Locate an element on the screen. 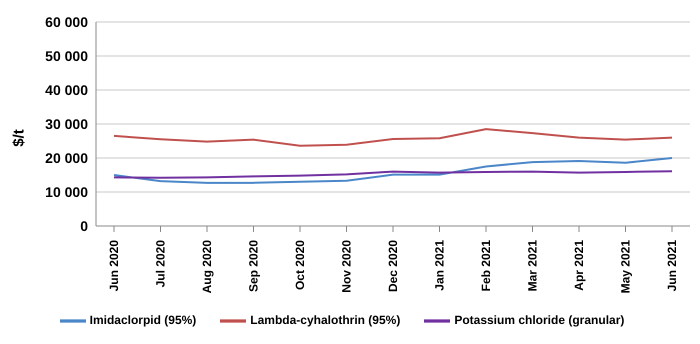  x-tick-label: Jun 2020 is located at coordinates (114, 266).